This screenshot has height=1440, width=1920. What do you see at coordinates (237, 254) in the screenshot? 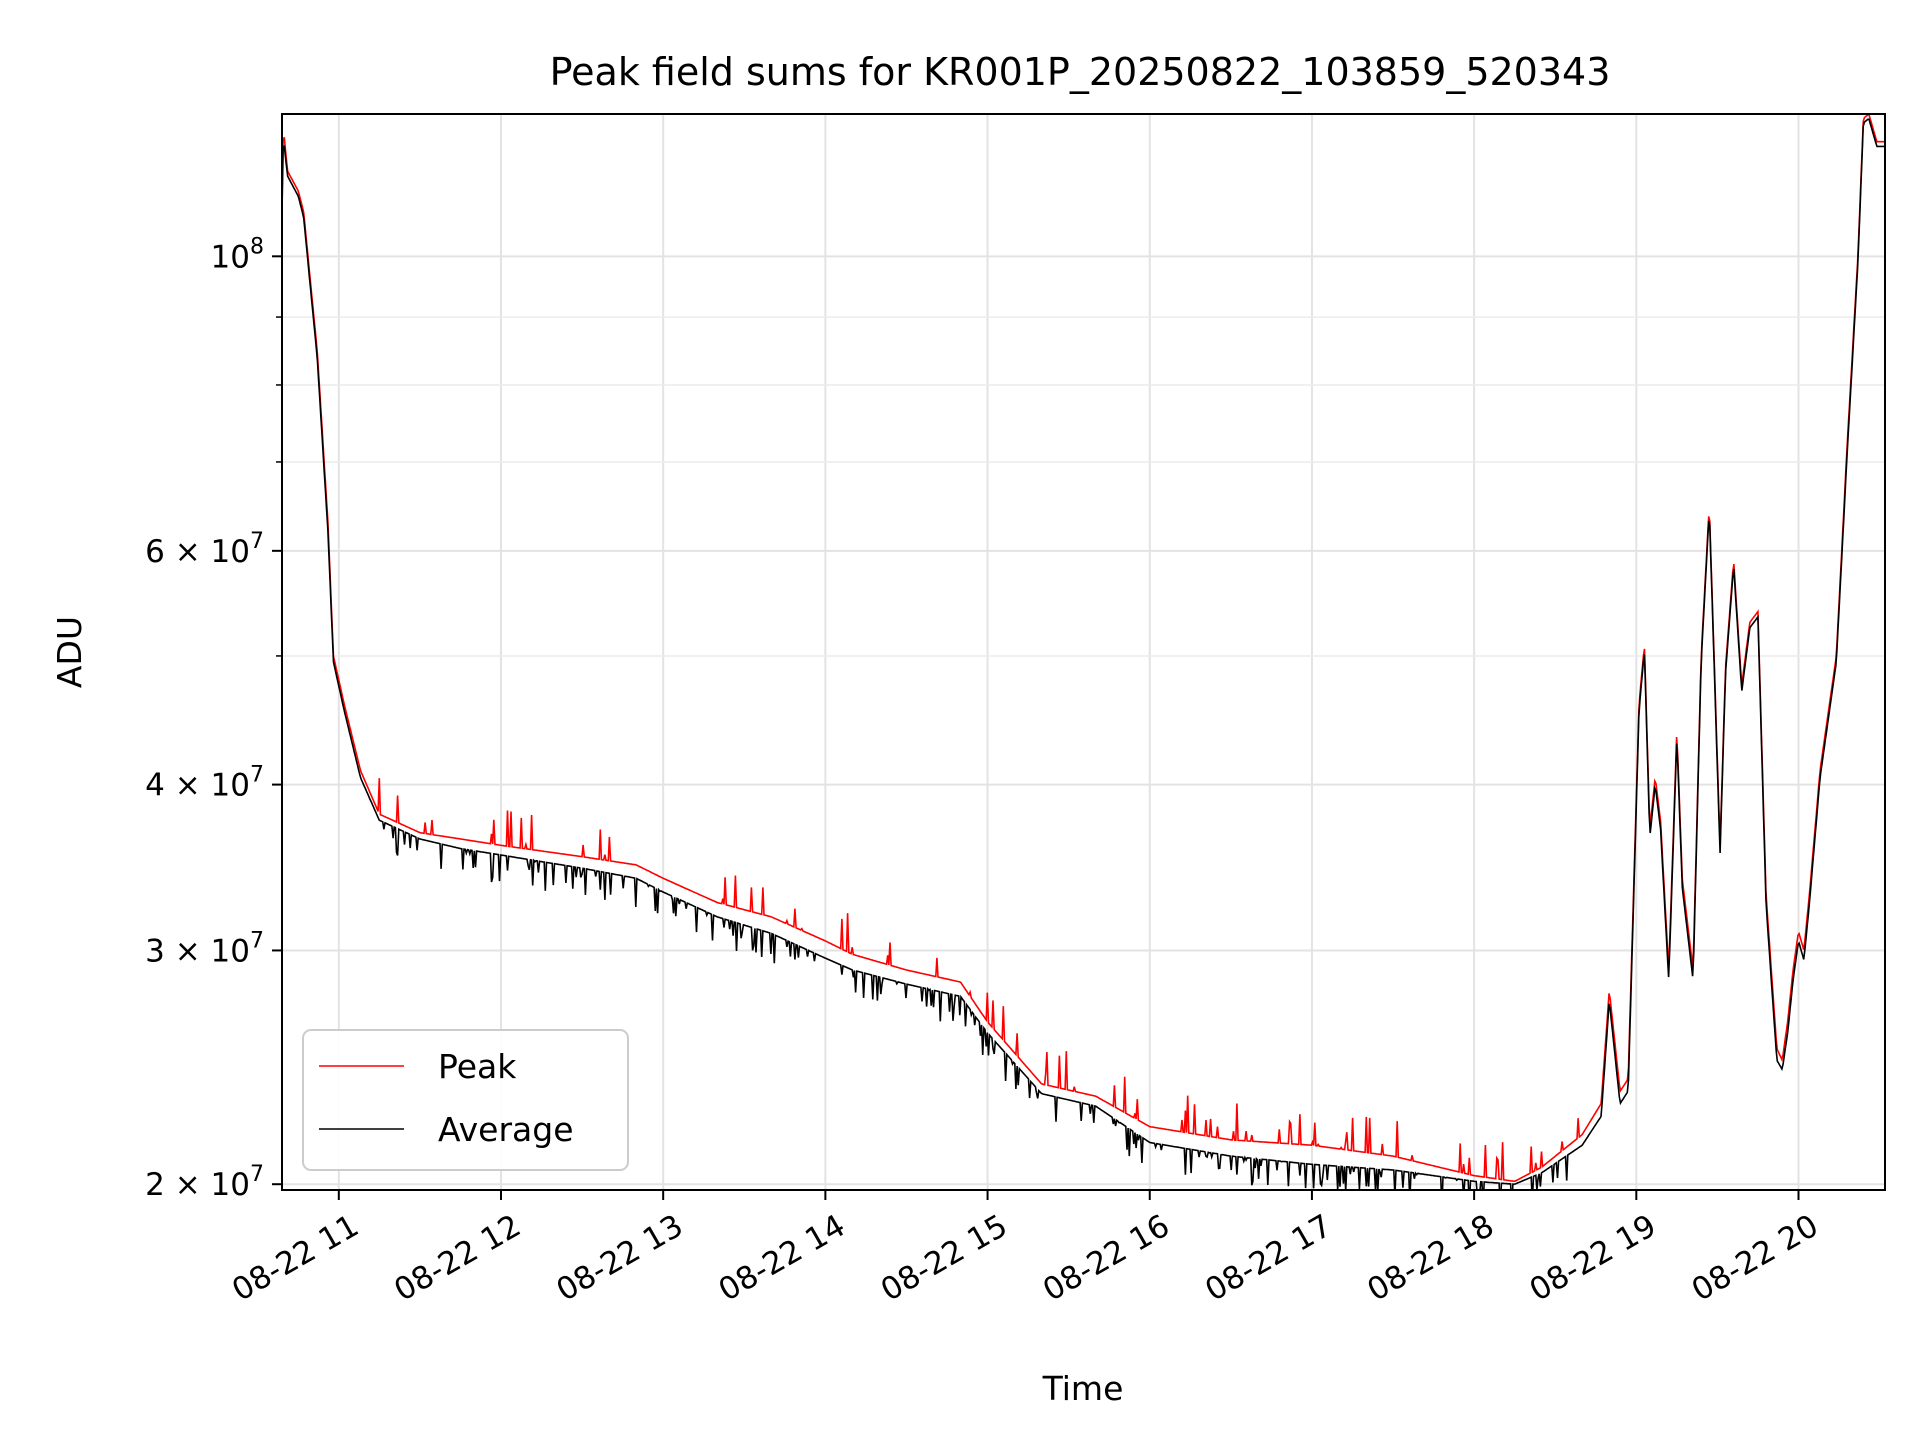
I see `y-tick-label: 108` at bounding box center [237, 254].